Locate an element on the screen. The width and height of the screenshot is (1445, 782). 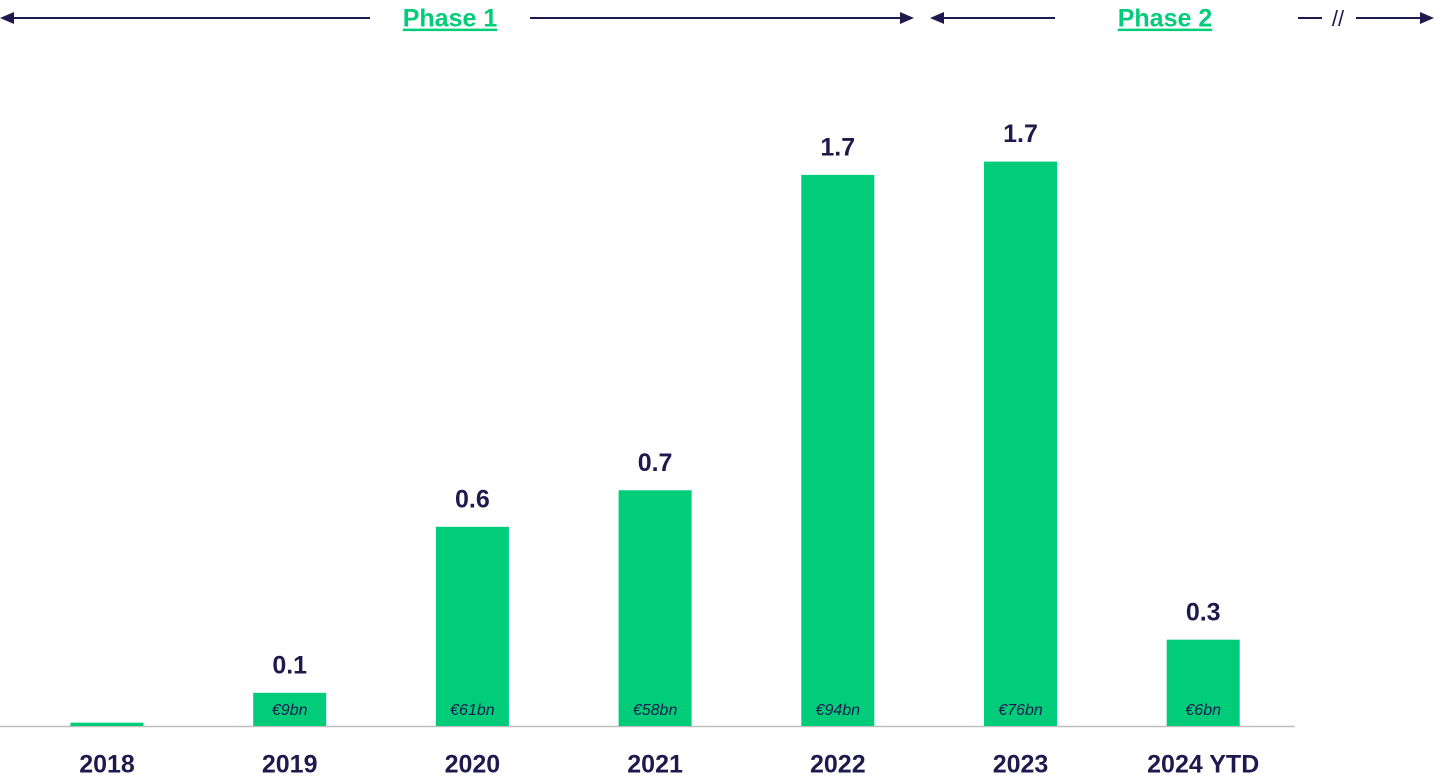
phase-break: // is located at coordinates (1338, 18).